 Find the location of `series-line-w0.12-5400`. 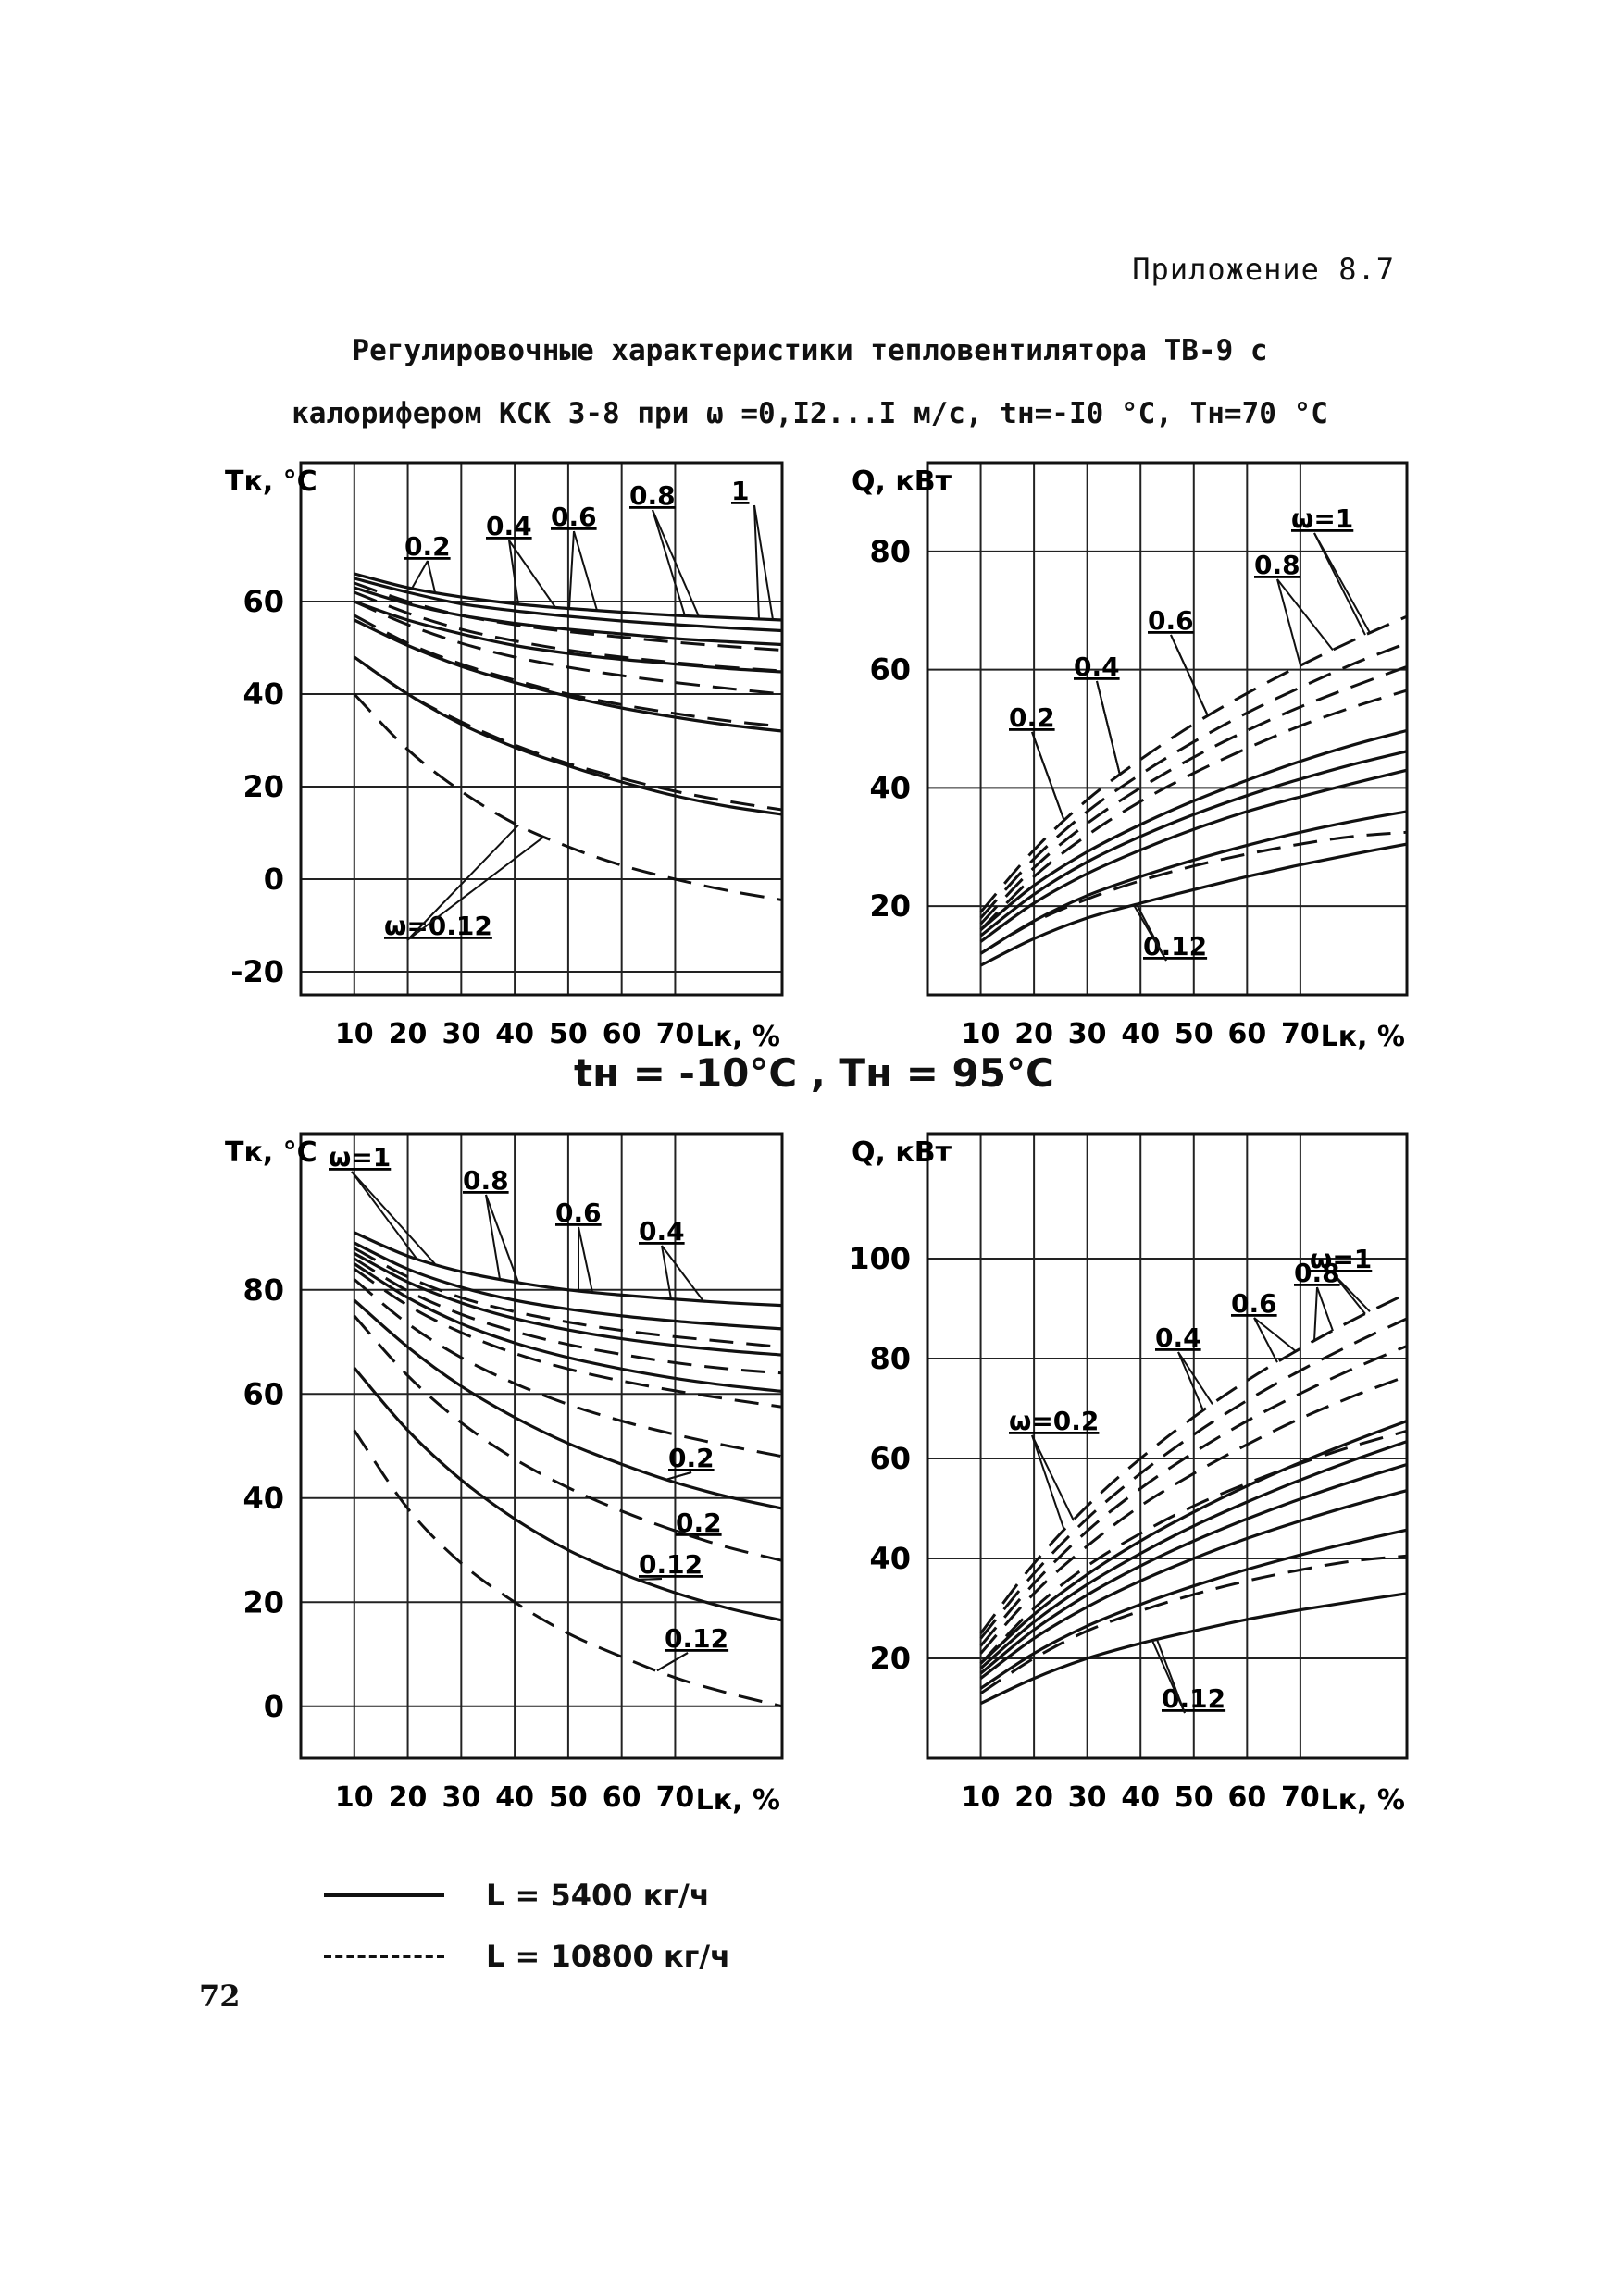

series-line-w0.12-5400 is located at coordinates (567, 1495).